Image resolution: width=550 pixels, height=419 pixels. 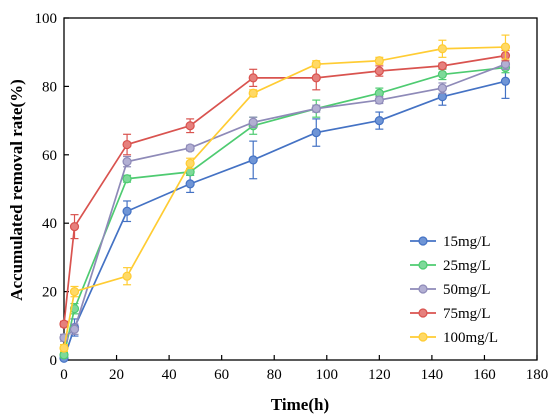 What do you see at coordinates (221, 375) in the screenshot?
I see `x-tick-label: 60` at bounding box center [221, 375].